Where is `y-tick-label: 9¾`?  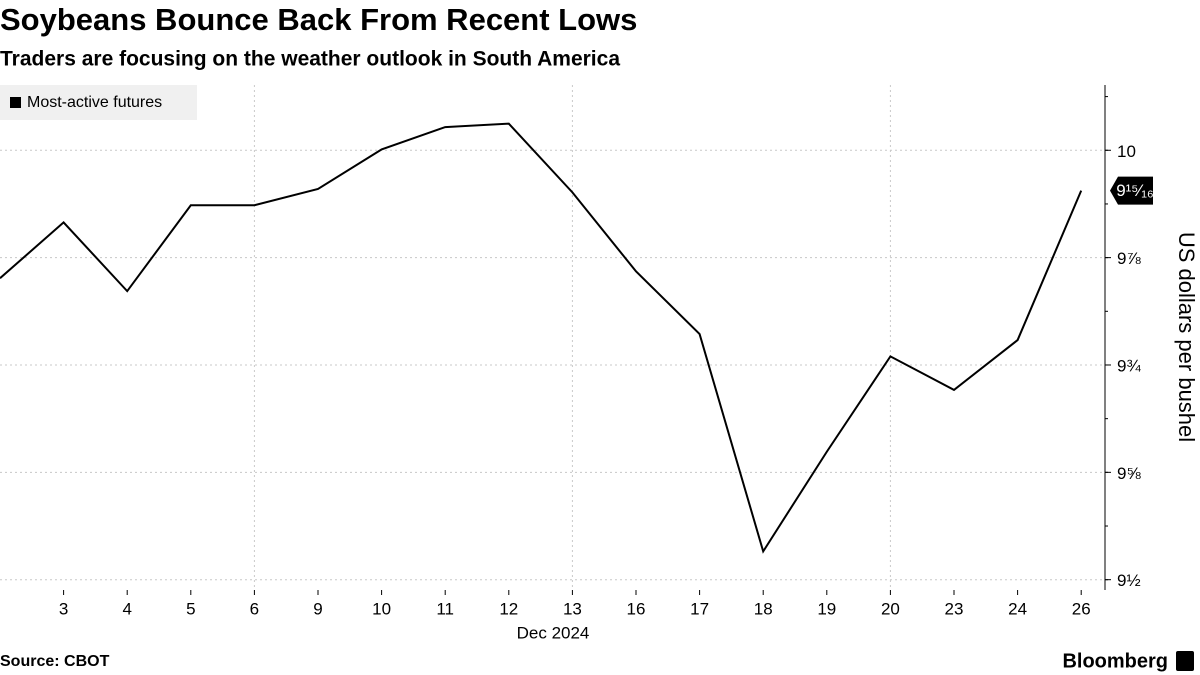 y-tick-label: 9¾ is located at coordinates (1129, 365).